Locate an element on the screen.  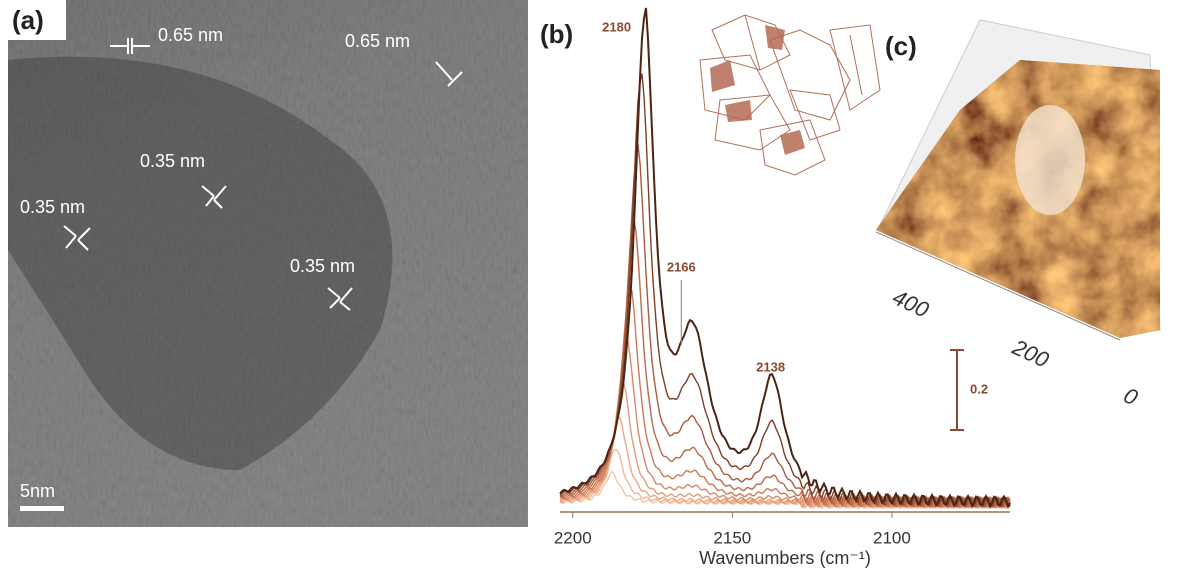
scale-bar-label: 0.2 is located at coordinates (979, 388).